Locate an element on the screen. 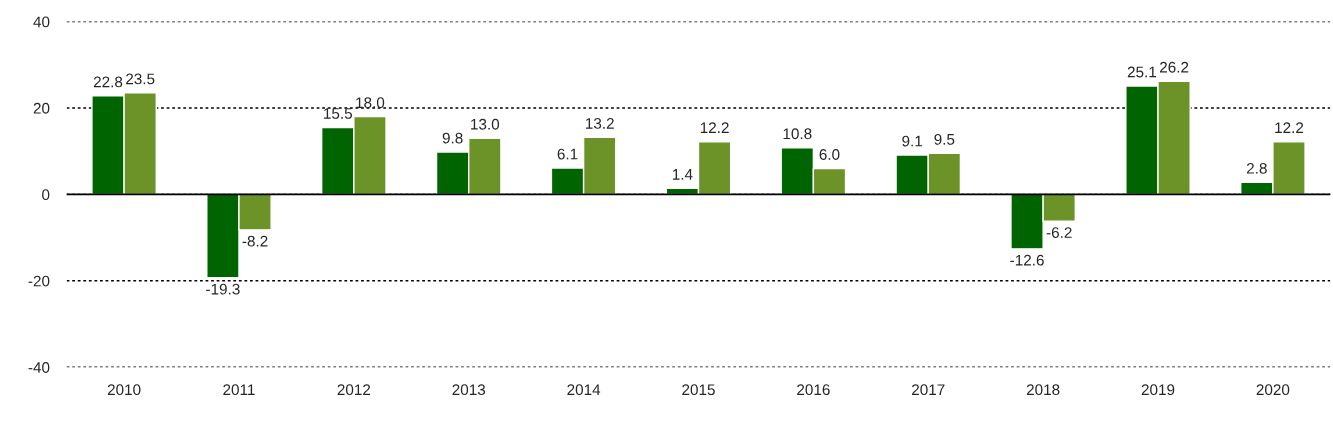 The height and width of the screenshot is (432, 1333). x-tick-label: 2011 is located at coordinates (239, 390).